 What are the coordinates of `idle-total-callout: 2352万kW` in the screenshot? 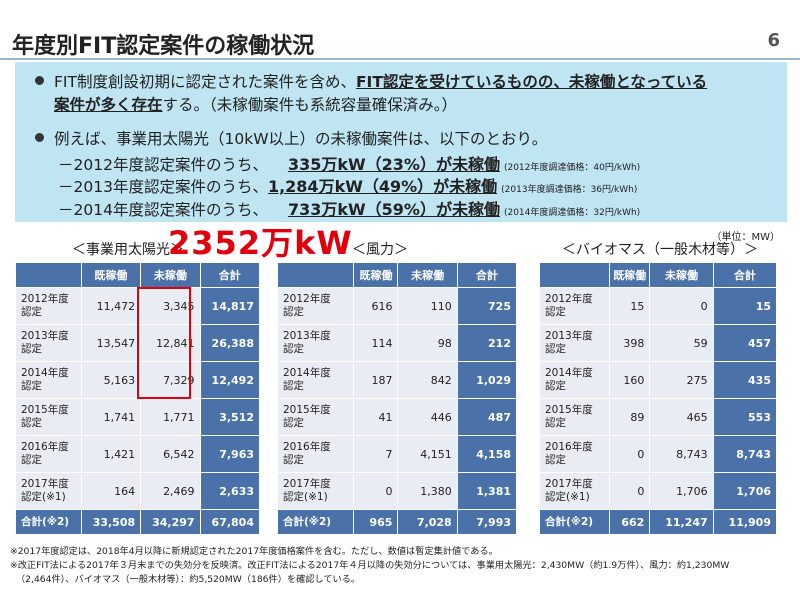 It's located at (260, 243).